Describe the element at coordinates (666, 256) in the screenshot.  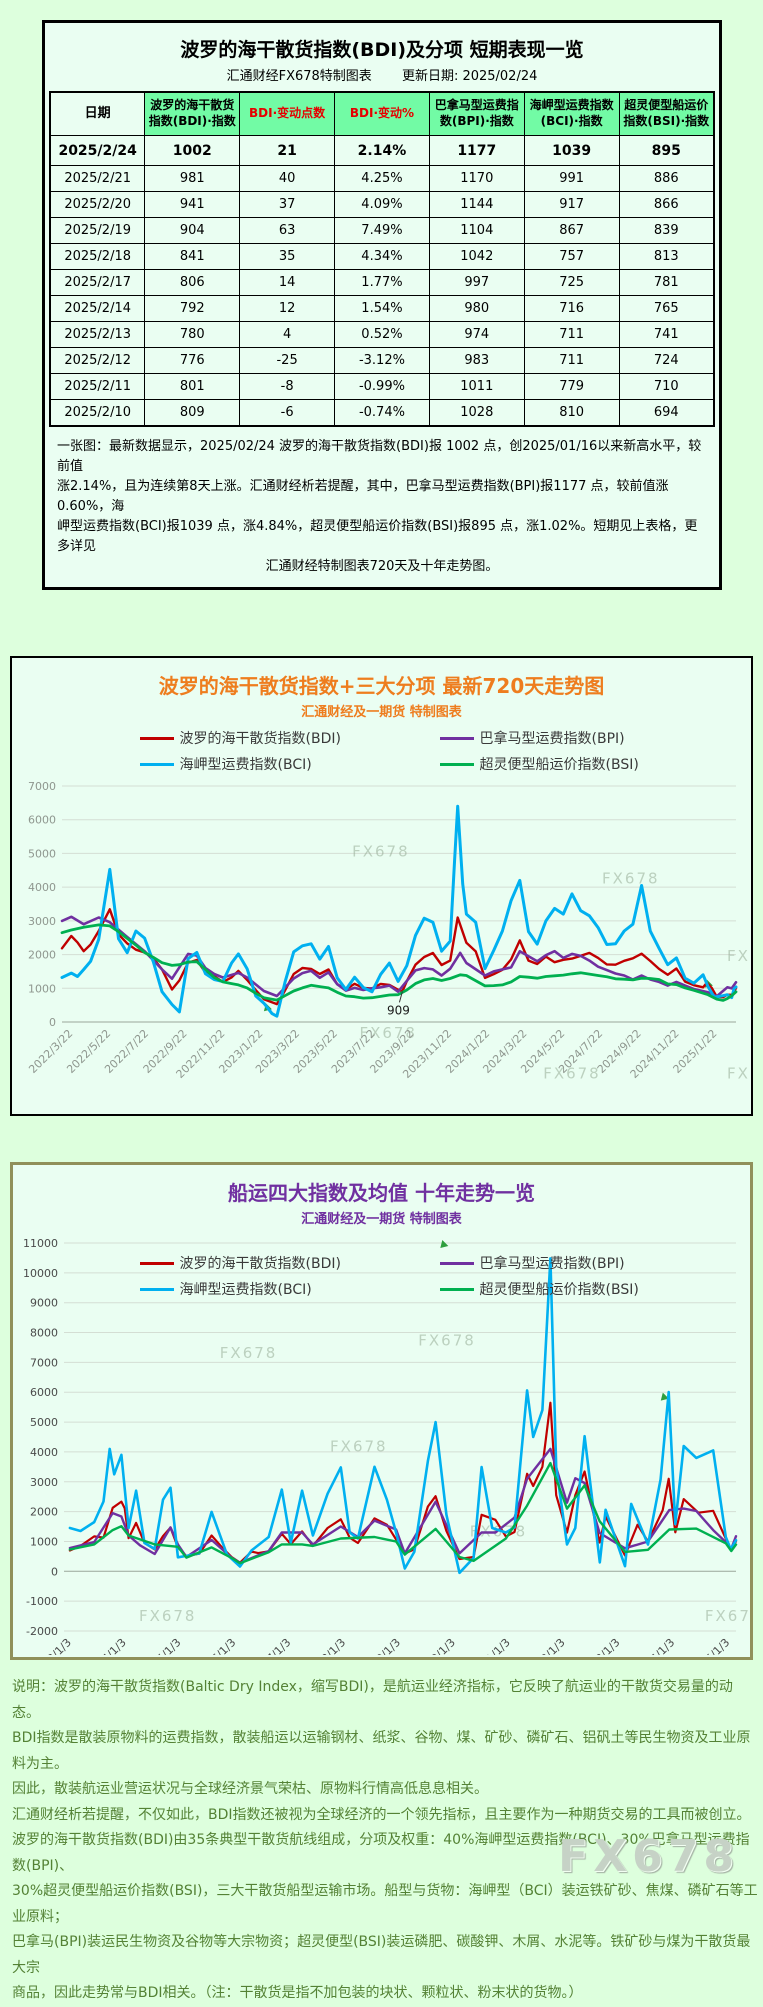
I see `cell: 813` at that location.